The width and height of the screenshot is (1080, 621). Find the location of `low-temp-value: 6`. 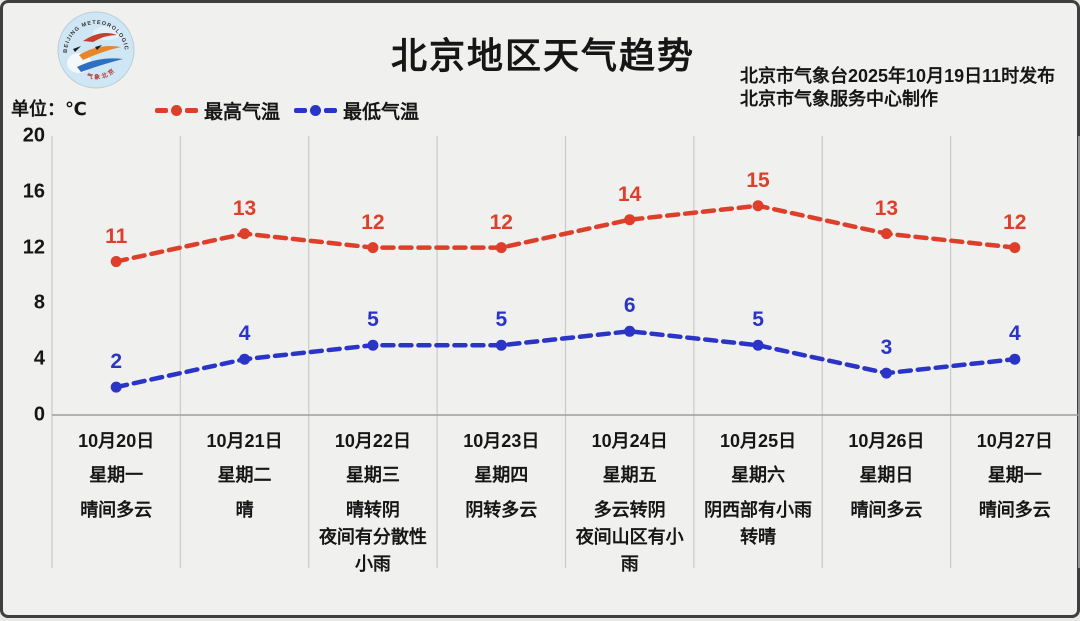

low-temp-value: 6 is located at coordinates (629, 306).